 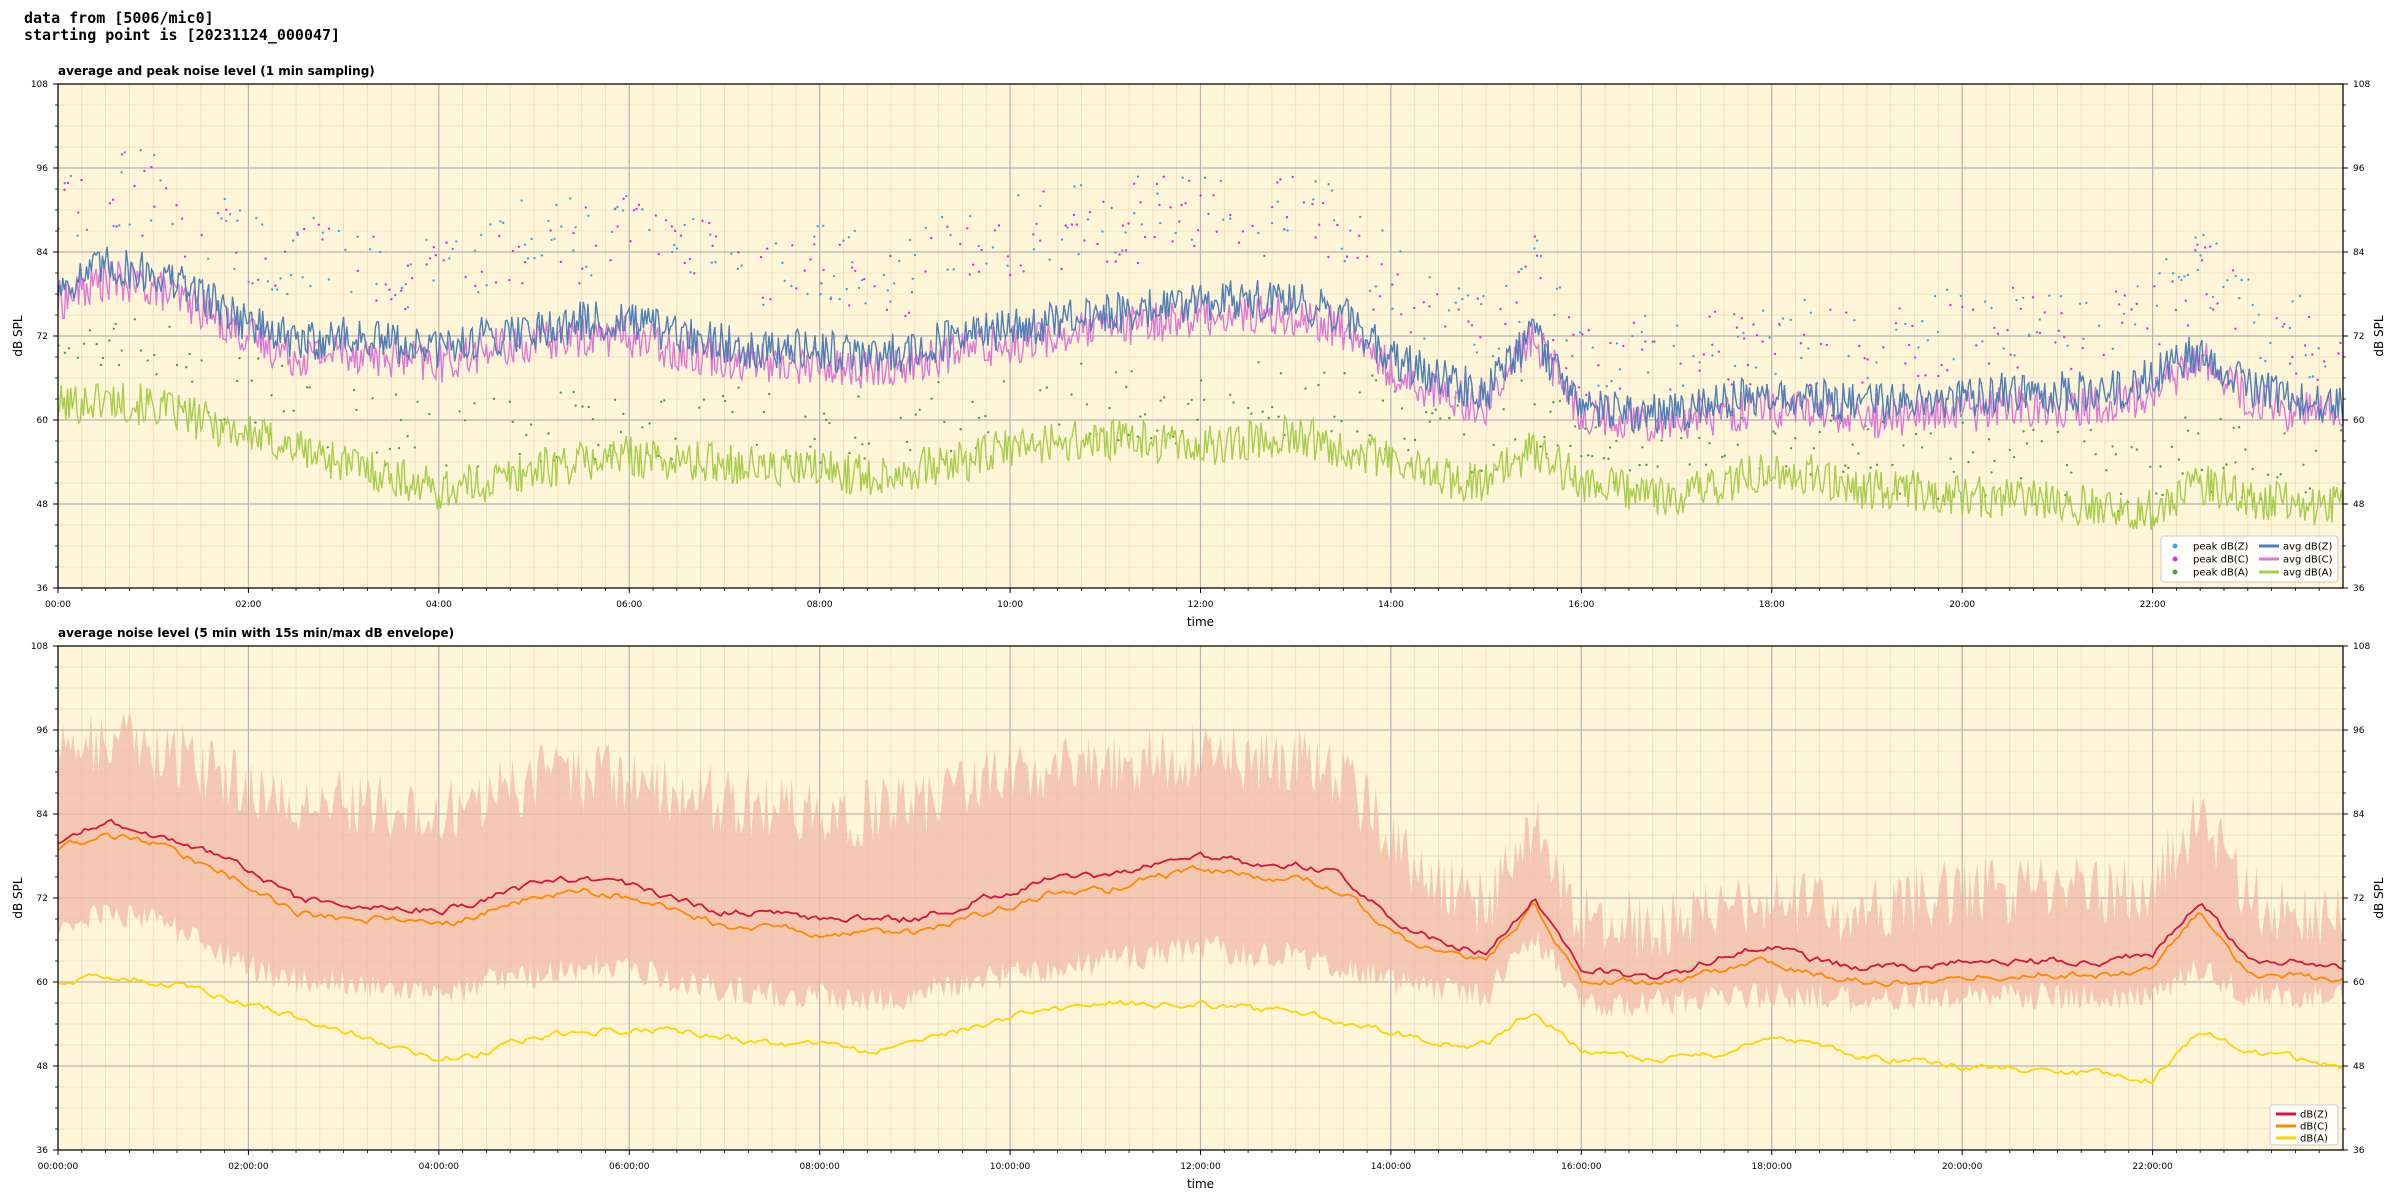 I want to click on start-point-line: starting point is [20231124_000047], so click(x=182, y=35).